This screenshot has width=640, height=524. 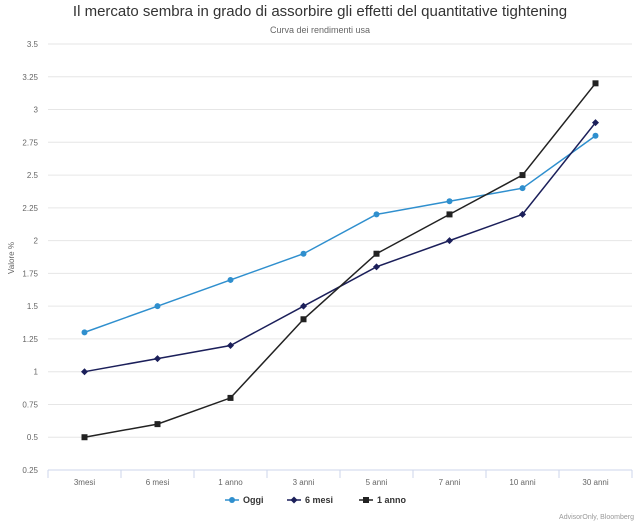 I want to click on y-tick-label: 3, so click(x=36, y=110).